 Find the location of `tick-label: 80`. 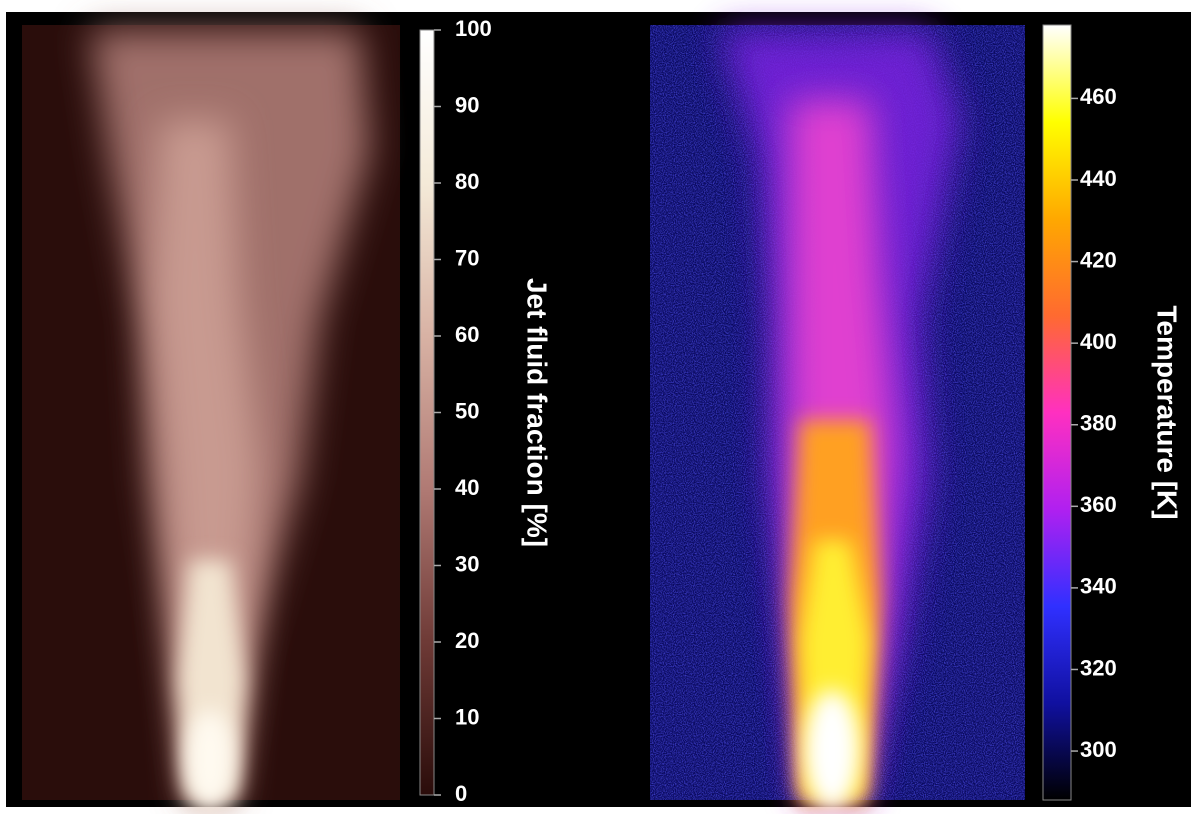

tick-label: 80 is located at coordinates (467, 181).